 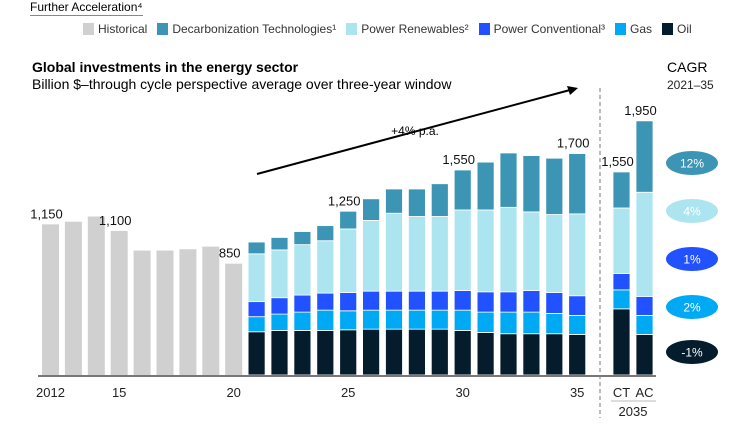 What do you see at coordinates (325, 233) in the screenshot?
I see `bar-segment-decarbonization-technologies-2024` at bounding box center [325, 233].